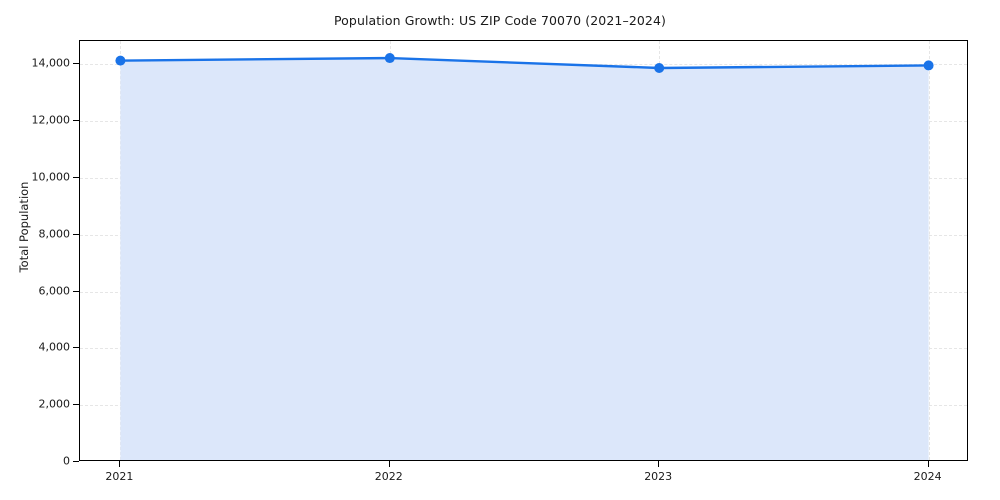  I want to click on y-axis-tick-label: 2,000, so click(54, 404).